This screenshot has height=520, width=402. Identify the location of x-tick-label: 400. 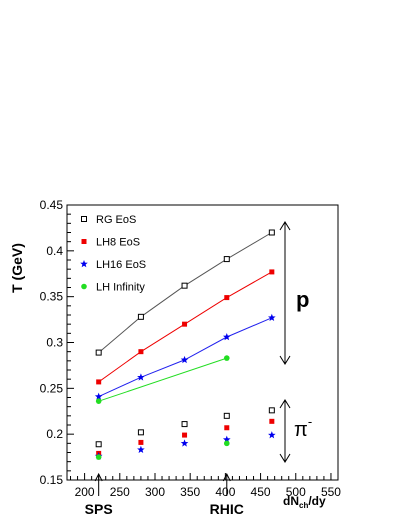
(225, 492).